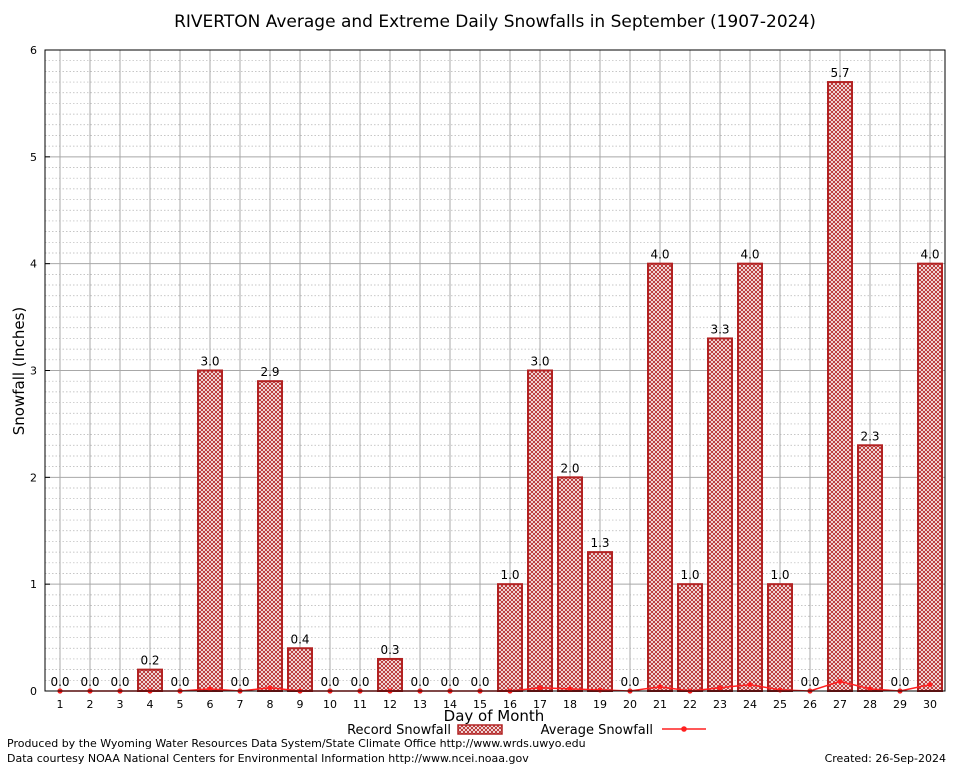 This screenshot has height=768, width=954. I want to click on y-tick-label: 6, so click(33, 50).